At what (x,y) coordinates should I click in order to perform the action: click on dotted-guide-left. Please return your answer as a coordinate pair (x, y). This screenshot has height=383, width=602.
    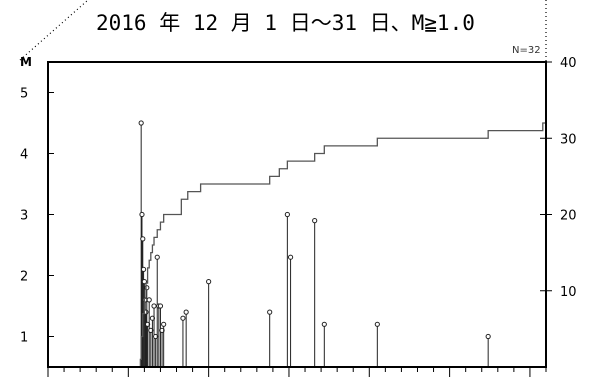
    Looking at the image, I should click on (54, 30).